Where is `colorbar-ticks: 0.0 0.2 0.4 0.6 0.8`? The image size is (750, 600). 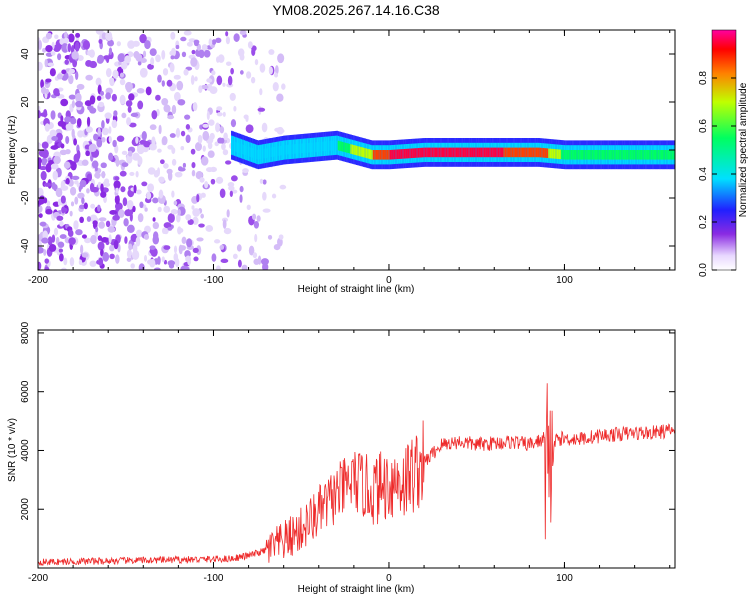
colorbar-ticks: 0.0 0.2 0.4 0.6 0.8 is located at coordinates (717, 174).